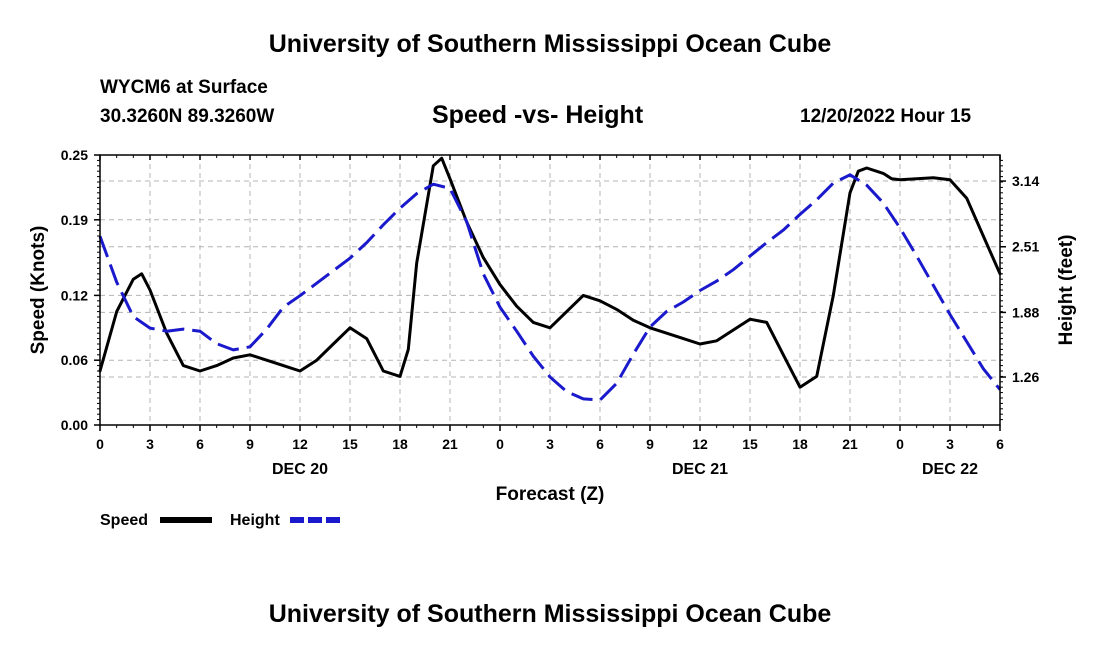 Image resolution: width=1100 pixels, height=650 pixels. I want to click on x-tick-label-6: 18, so click(400, 444).